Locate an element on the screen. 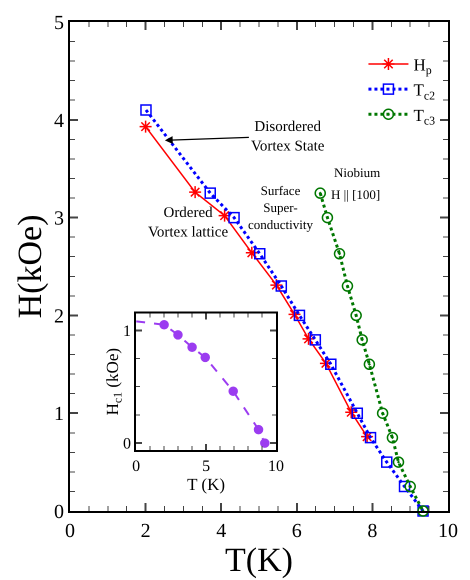  x-tick-label: 5 is located at coordinates (206, 467).